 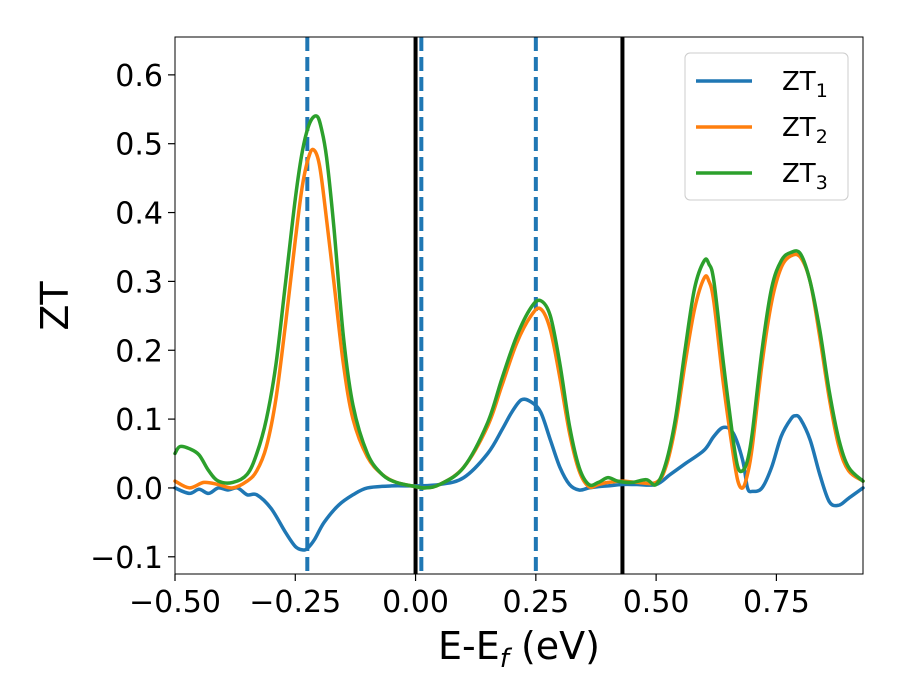 I want to click on x-tick-label: 0.25, so click(x=535, y=602).